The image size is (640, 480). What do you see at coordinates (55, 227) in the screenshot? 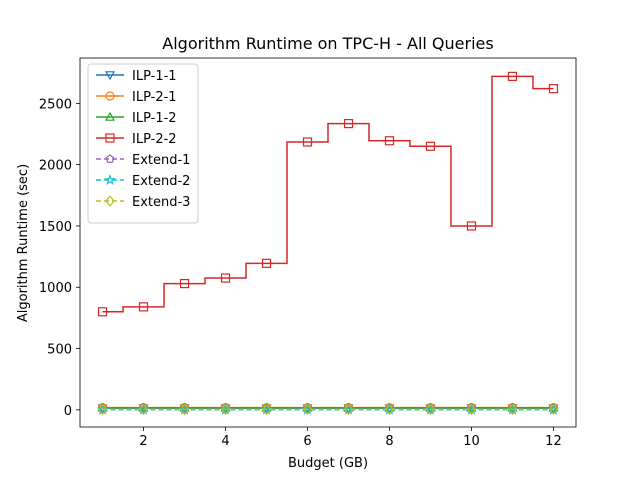
I see `y-tick-label: 1500` at bounding box center [55, 227].